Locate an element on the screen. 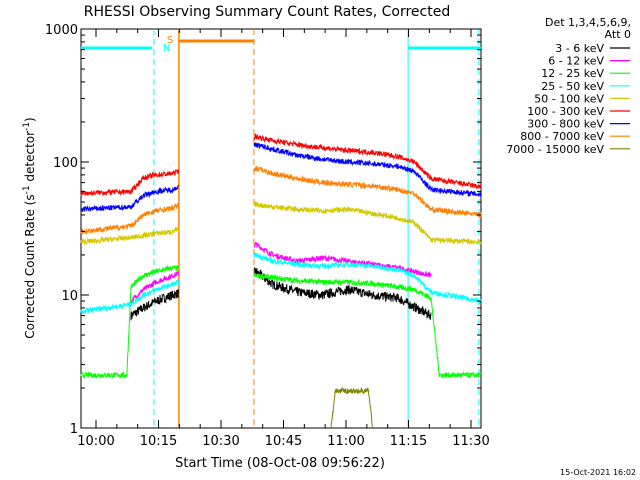  saa-flag-label: S is located at coordinates (170, 40).